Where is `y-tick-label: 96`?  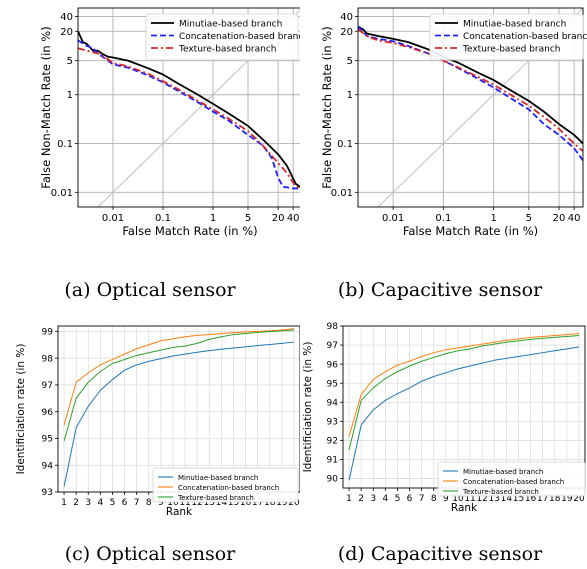
y-tick-label: 96 is located at coordinates (333, 365).